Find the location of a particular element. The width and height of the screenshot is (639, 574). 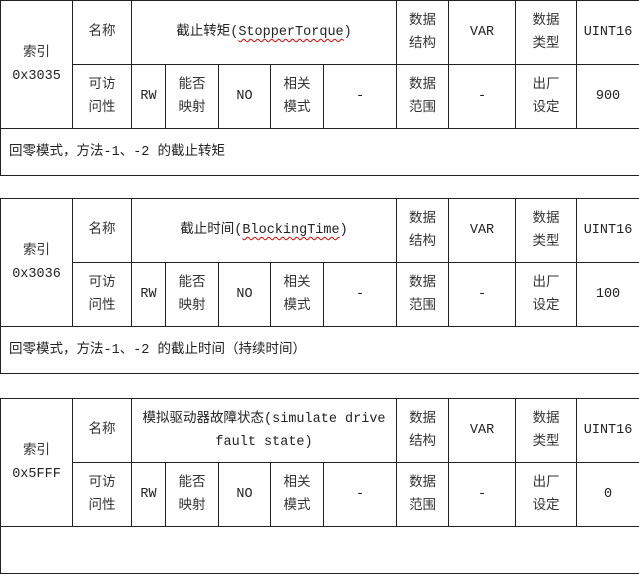

name-value: 截止转矩(StopperTorque) is located at coordinates (264, 32).